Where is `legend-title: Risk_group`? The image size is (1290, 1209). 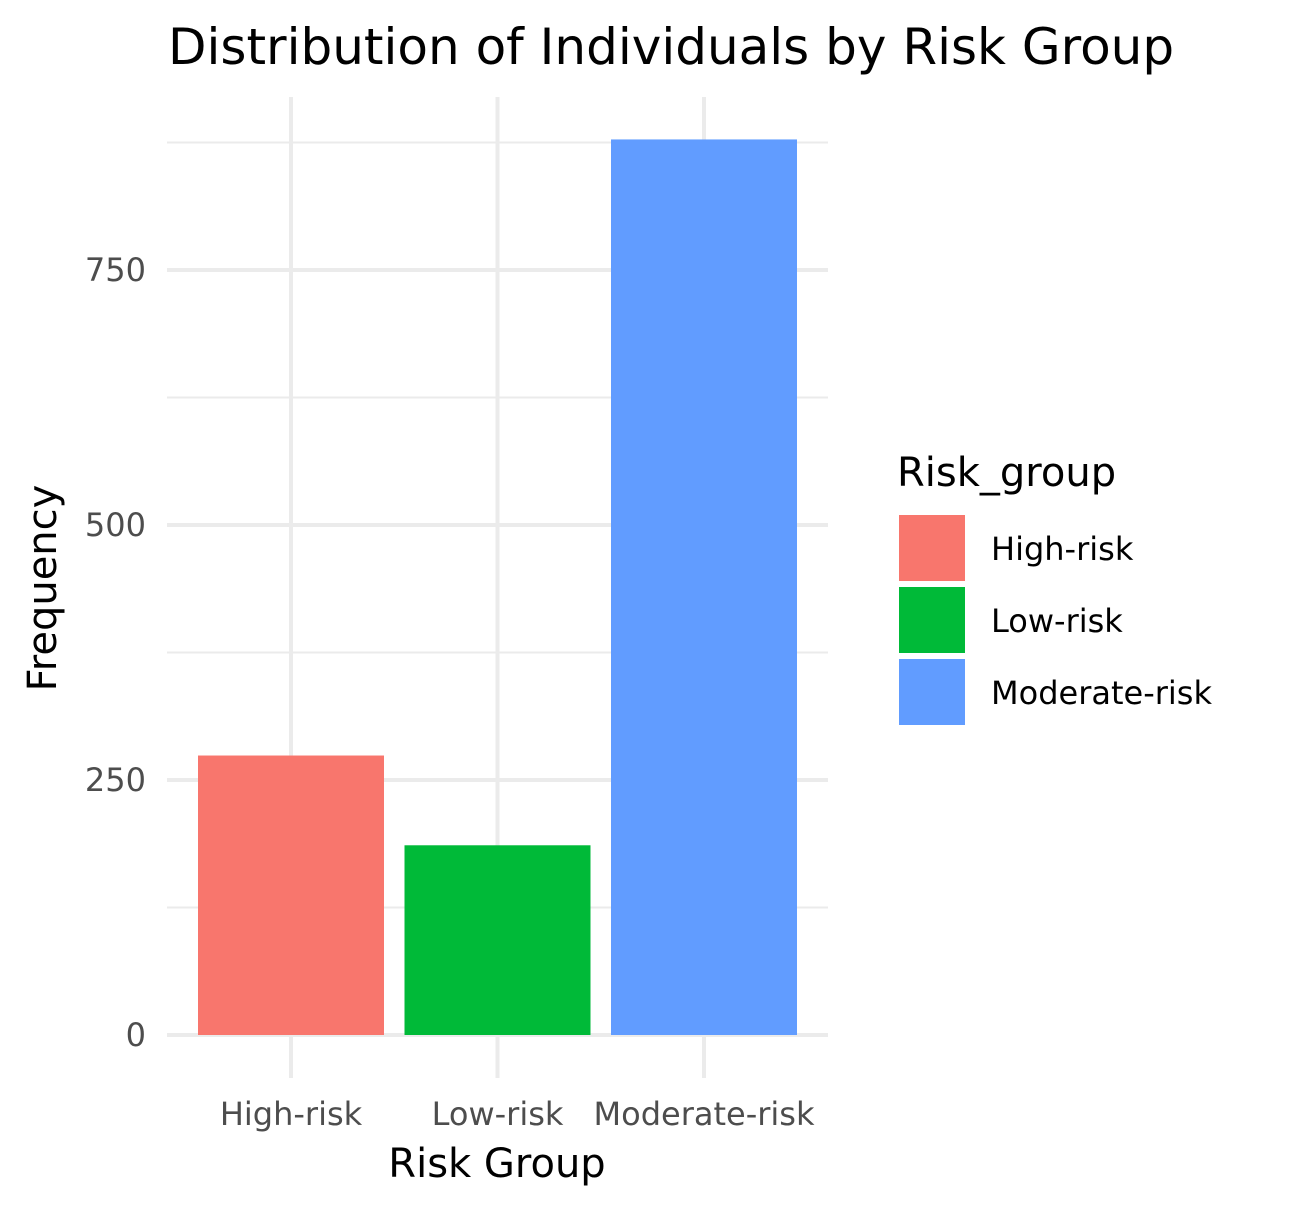
legend-title: Risk_group is located at coordinates (1006, 473).